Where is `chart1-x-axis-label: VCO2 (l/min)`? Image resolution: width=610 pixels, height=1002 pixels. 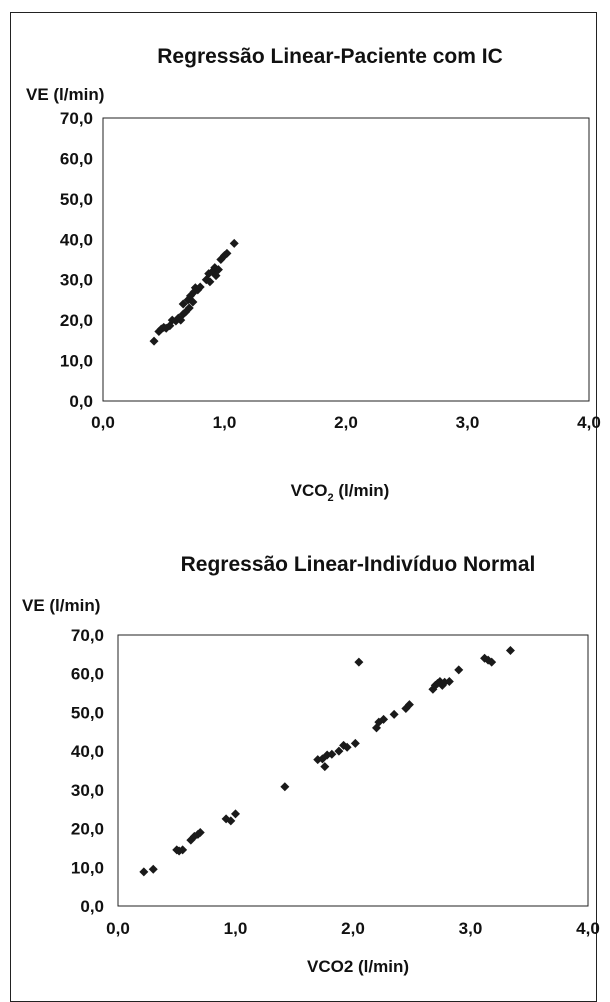
chart1-x-axis-label: VCO2 (l/min) is located at coordinates (340, 492).